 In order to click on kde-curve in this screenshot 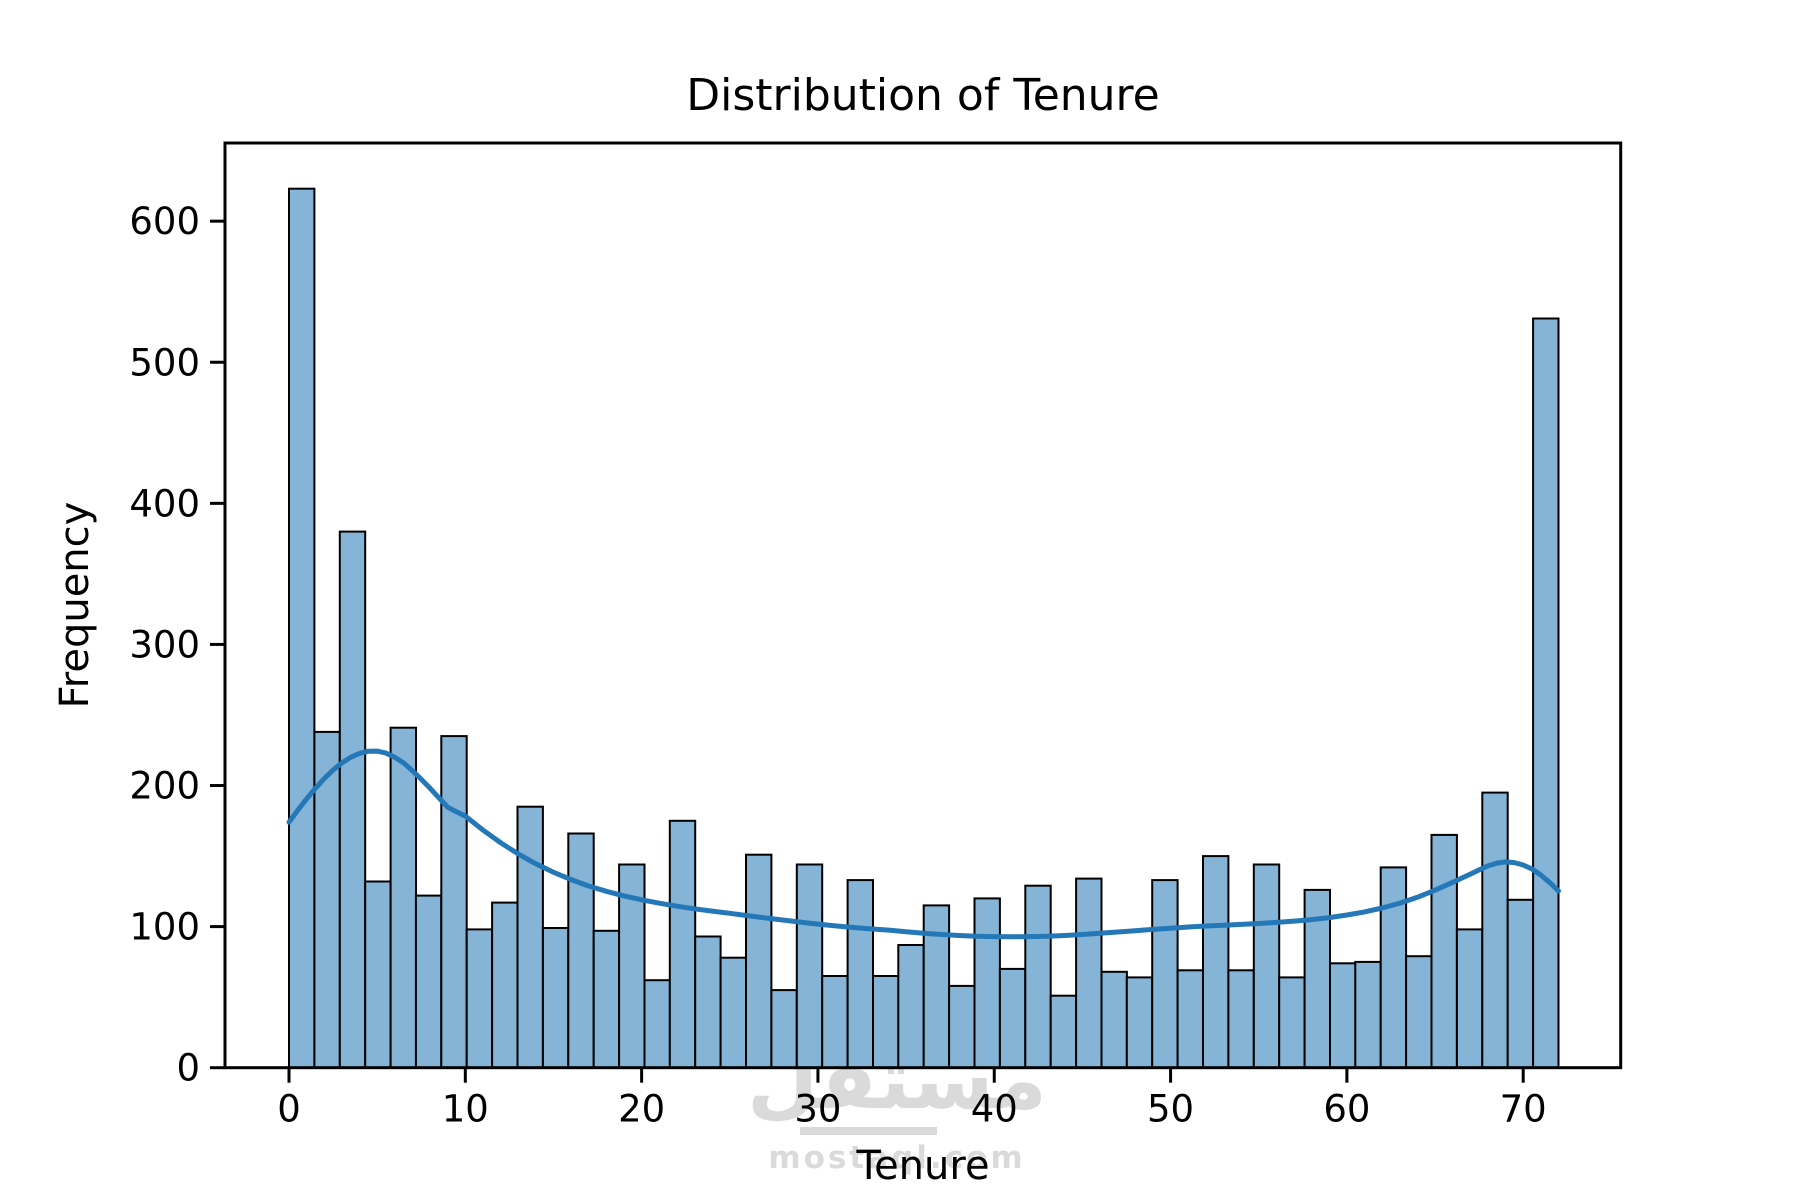, I will do `click(923, 844)`.